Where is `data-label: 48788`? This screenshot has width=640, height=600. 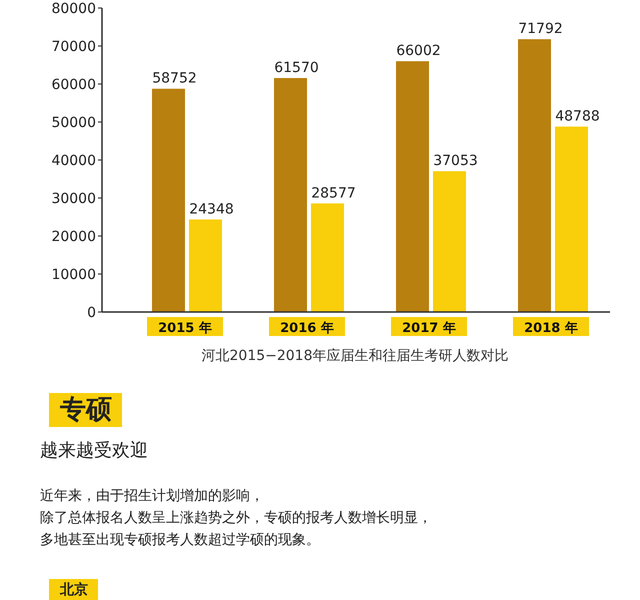
data-label: 48788 is located at coordinates (577, 116).